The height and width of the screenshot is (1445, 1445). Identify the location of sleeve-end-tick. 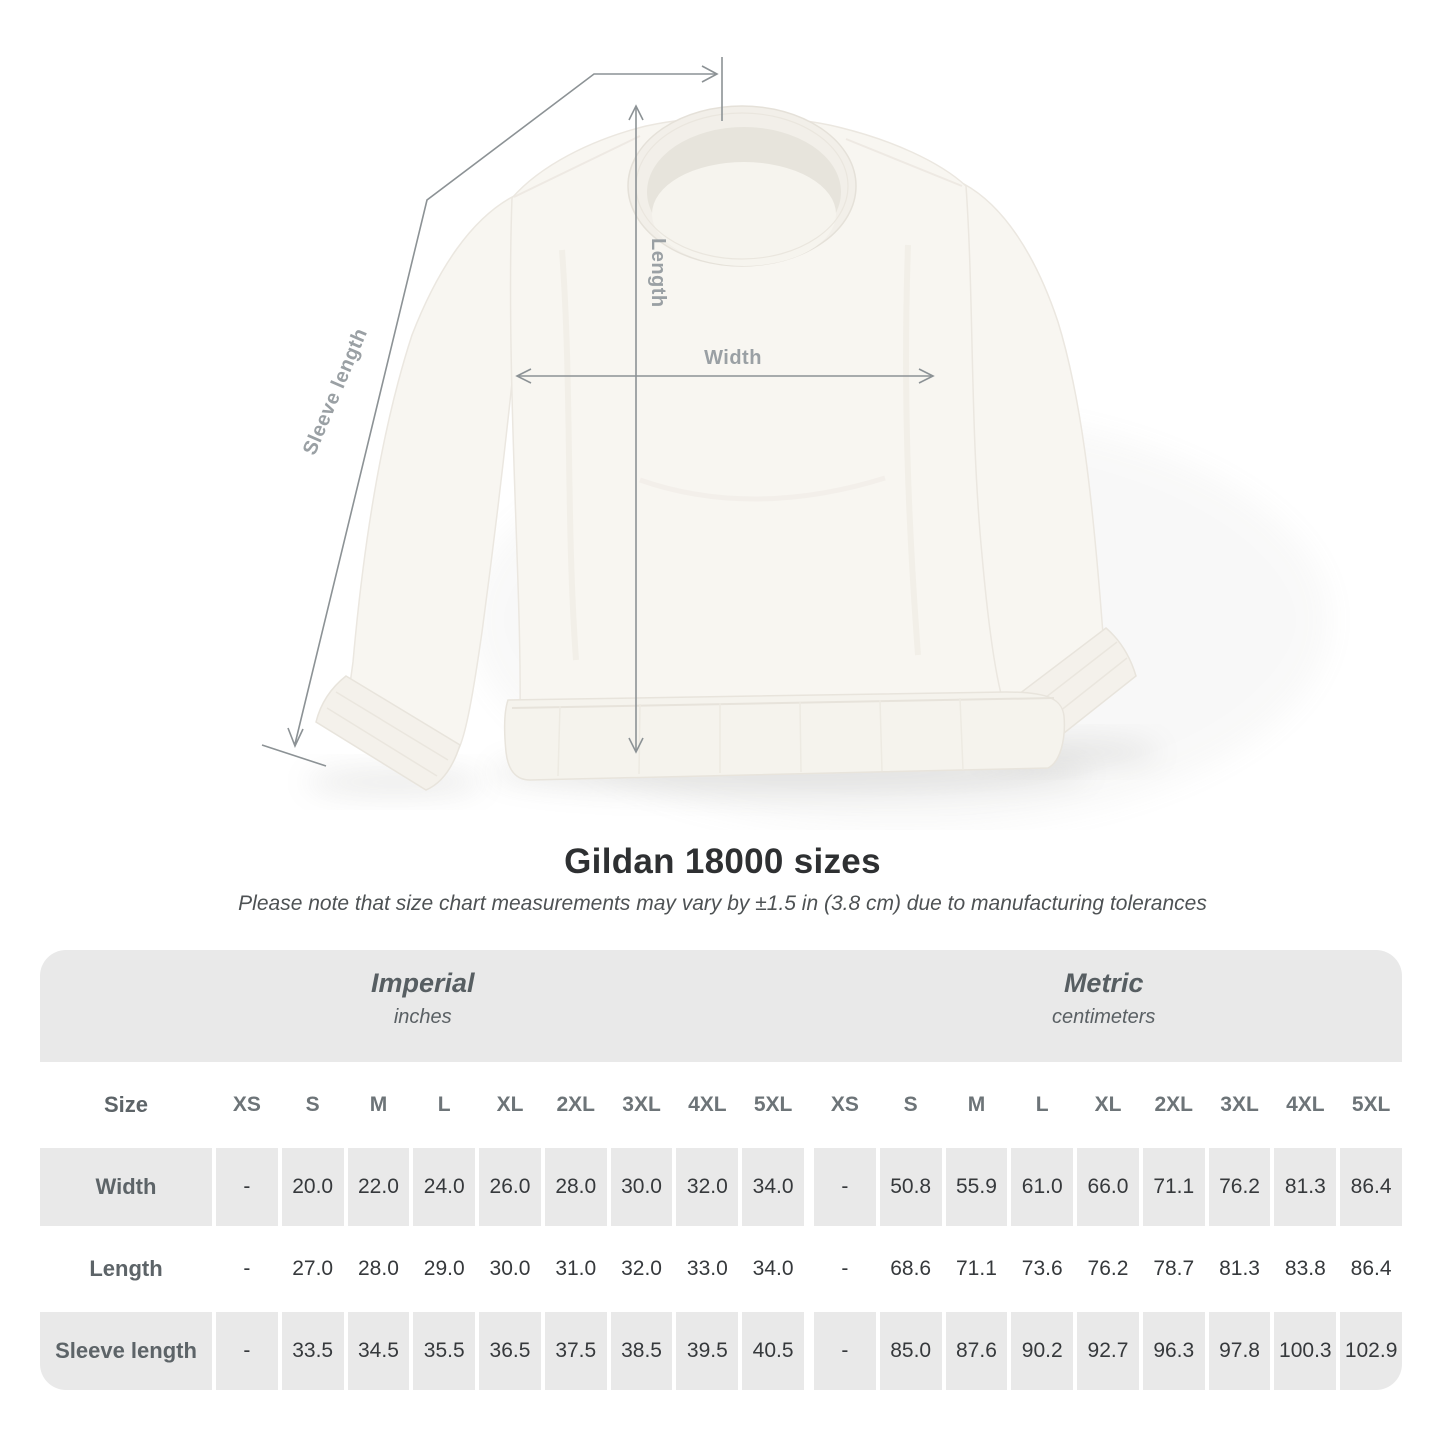
(294, 755).